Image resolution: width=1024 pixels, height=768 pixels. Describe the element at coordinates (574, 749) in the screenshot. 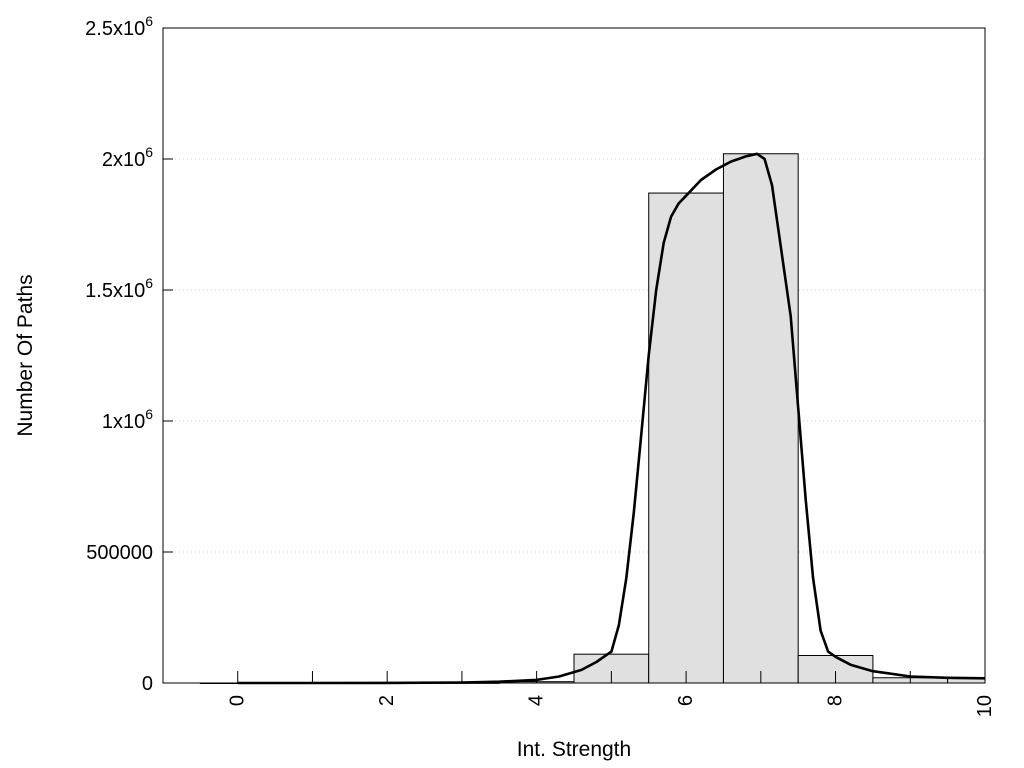

I see `x-axis-label: Int. Strength` at that location.